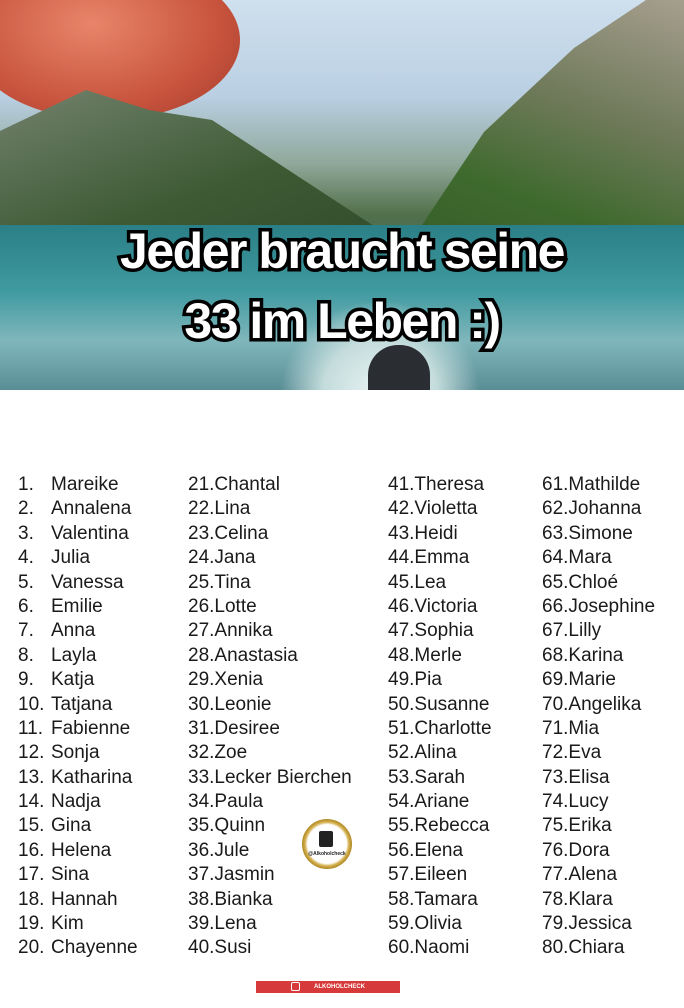  I want to click on list-name: Mareike, so click(85, 484).